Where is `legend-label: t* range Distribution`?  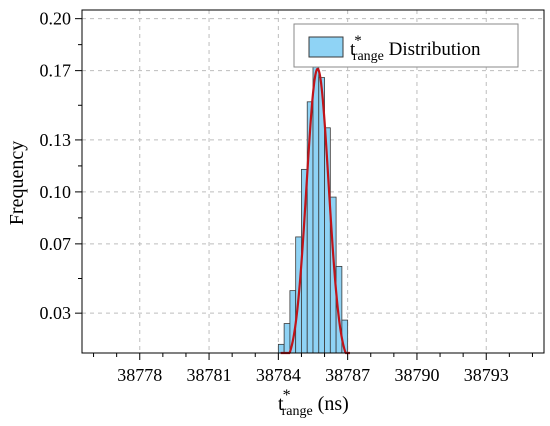
legend-label: t* range Distribution is located at coordinates (415, 48).